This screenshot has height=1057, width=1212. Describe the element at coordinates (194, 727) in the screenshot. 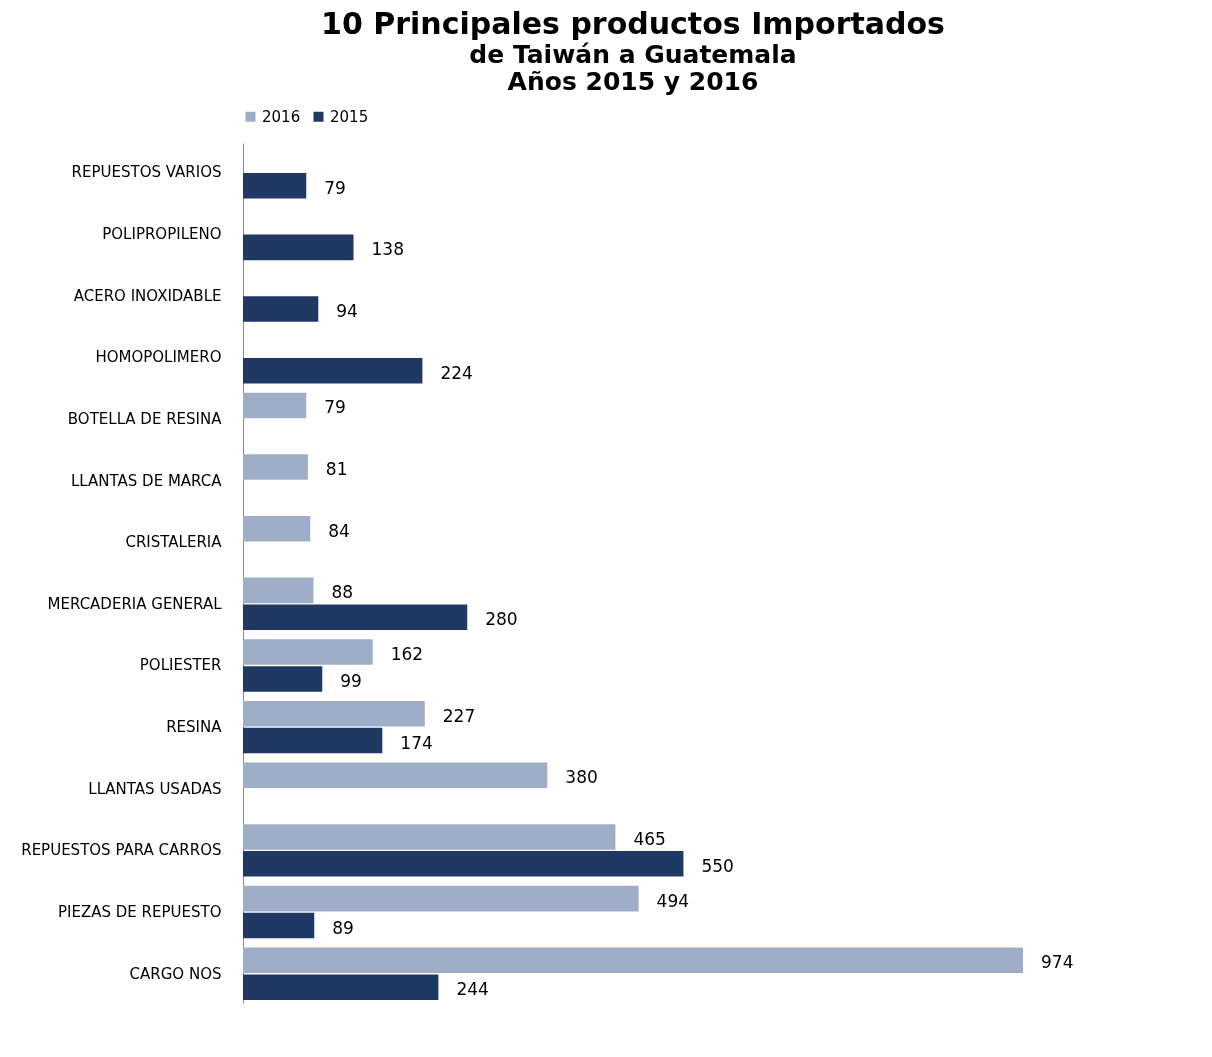

I see `y-tick-label: RESINA` at that location.